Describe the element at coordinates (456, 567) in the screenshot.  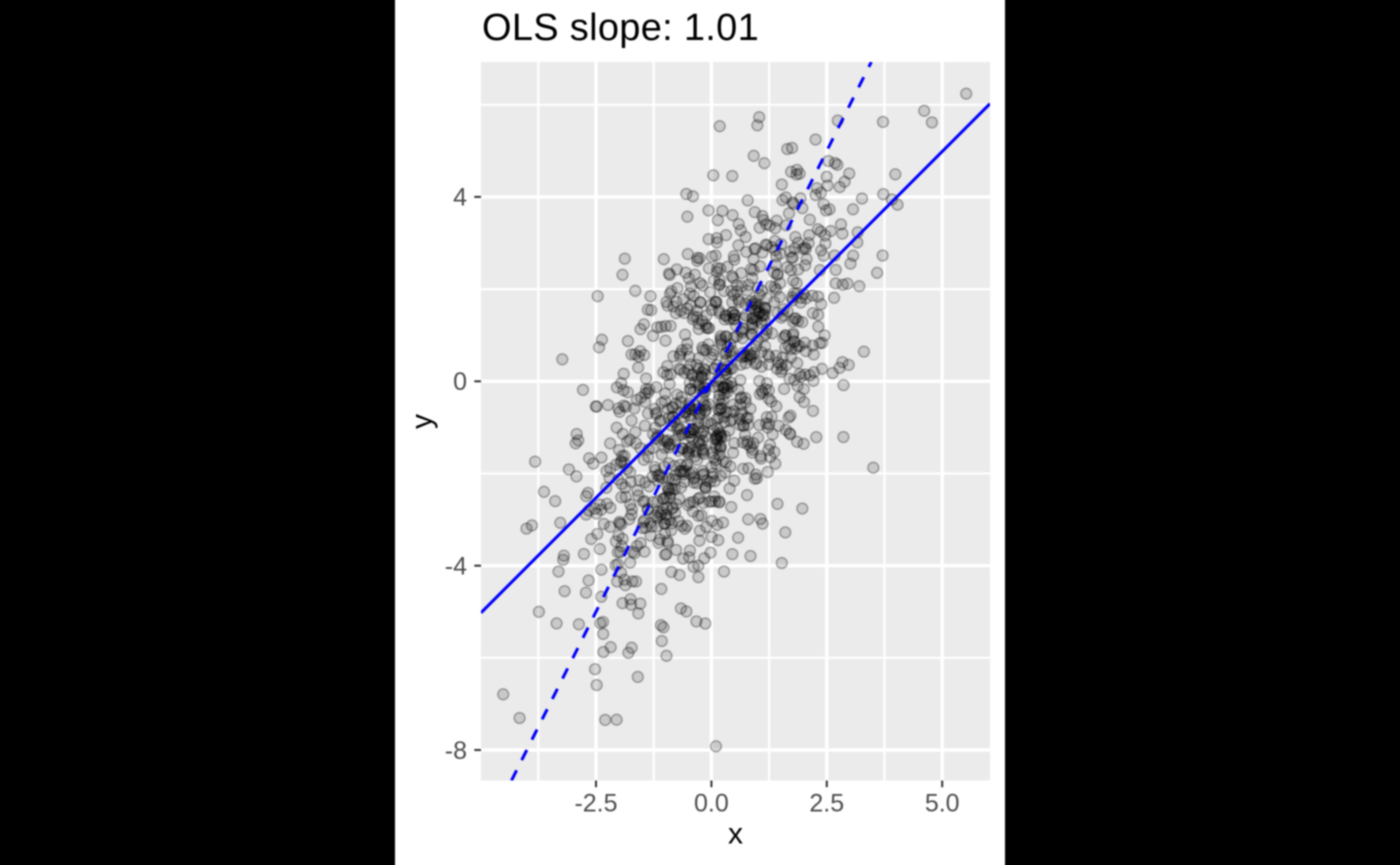
I see `svg-text: -4` at that location.